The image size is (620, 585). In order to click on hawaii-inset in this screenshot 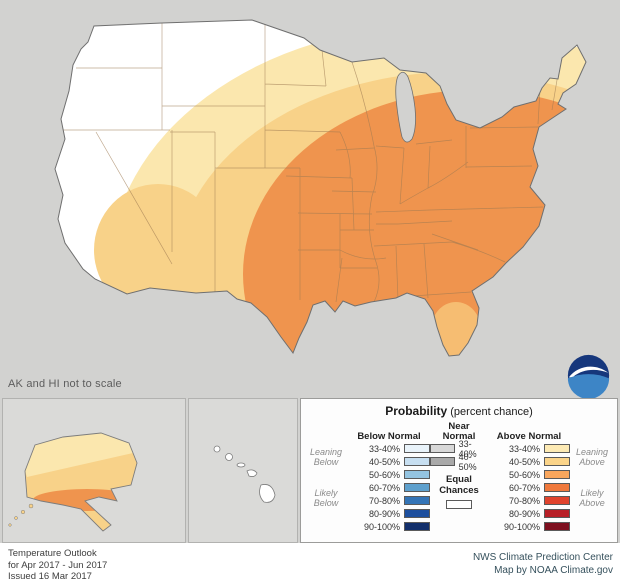, I will do `click(243, 470)`.